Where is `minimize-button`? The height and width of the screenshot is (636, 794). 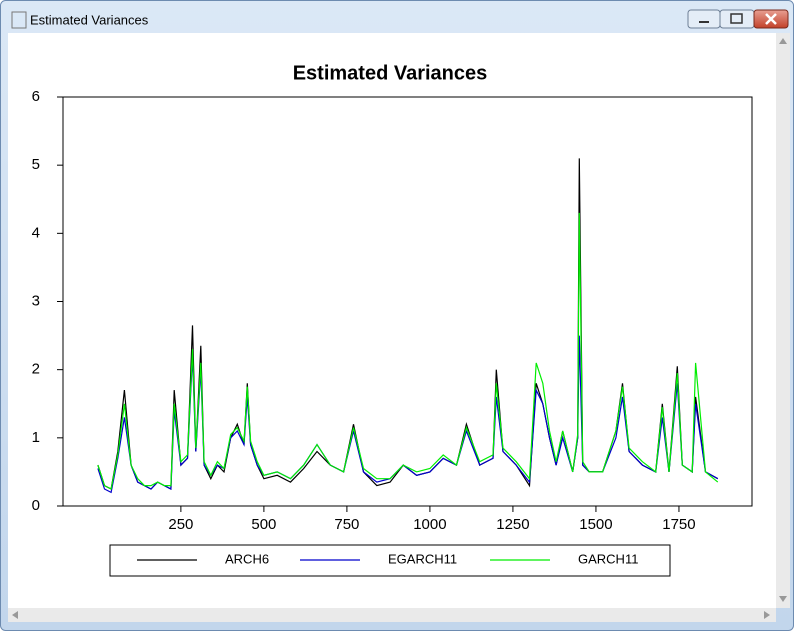 minimize-button is located at coordinates (704, 19).